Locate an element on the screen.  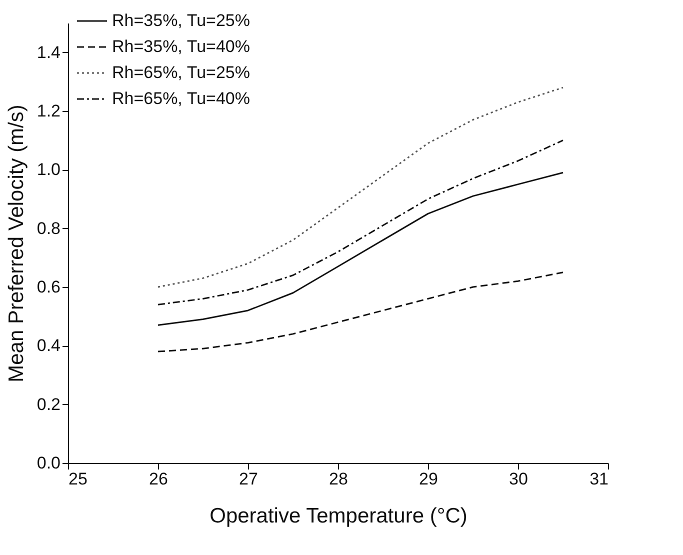
legend-label: Rh=65%, Tu=25% is located at coordinates (181, 72).